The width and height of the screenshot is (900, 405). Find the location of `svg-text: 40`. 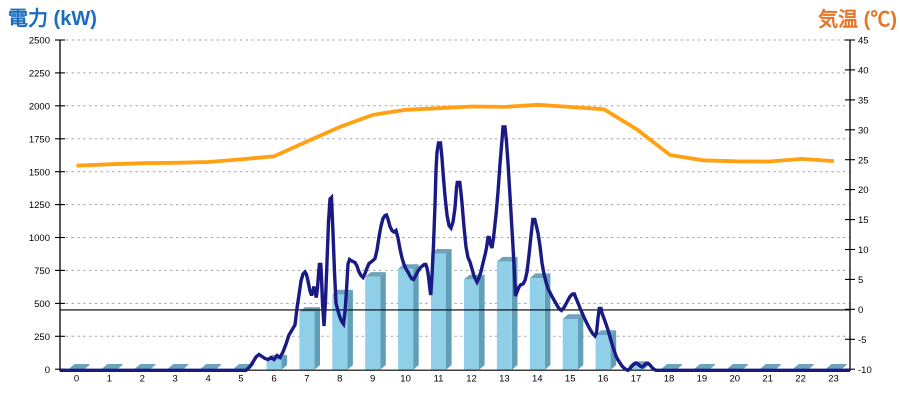

svg-text: 40 is located at coordinates (863, 71).